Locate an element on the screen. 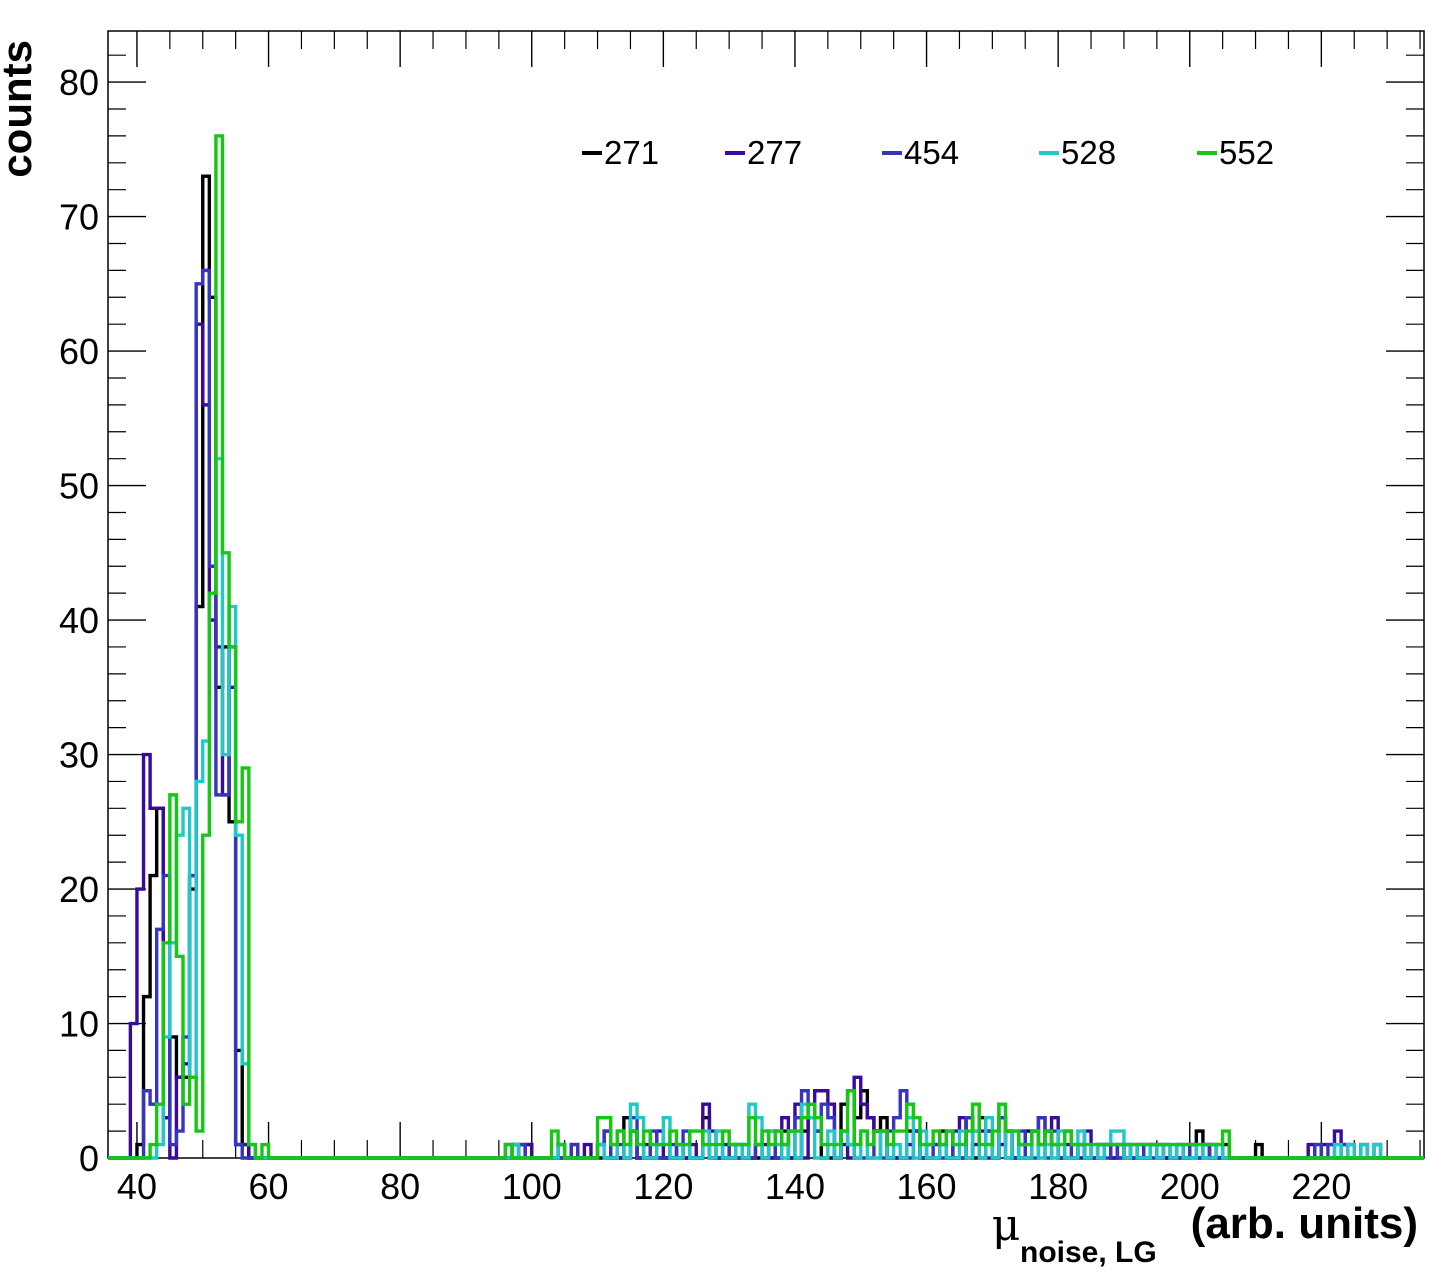 This screenshot has width=1446, height=1272. y-tick-label: 20 is located at coordinates (79, 889).